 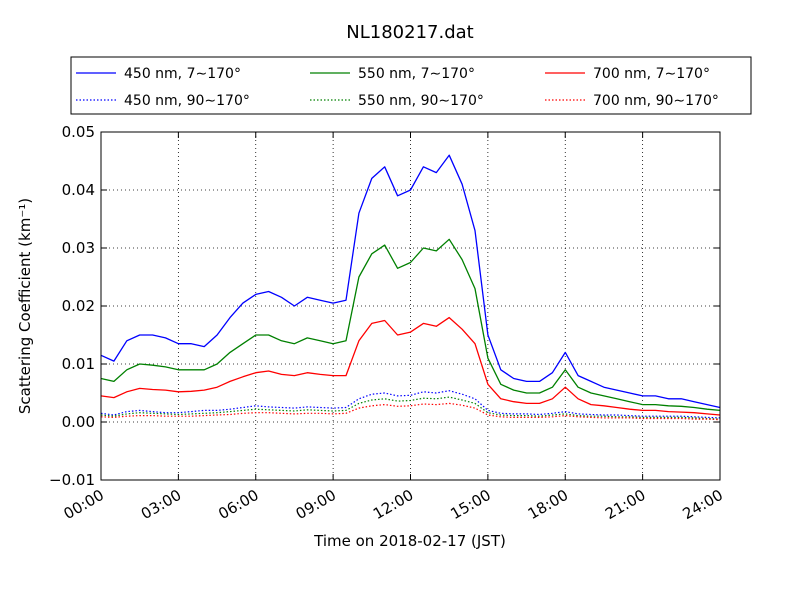 I want to click on x-tick-label: 06:00, so click(x=238, y=504).